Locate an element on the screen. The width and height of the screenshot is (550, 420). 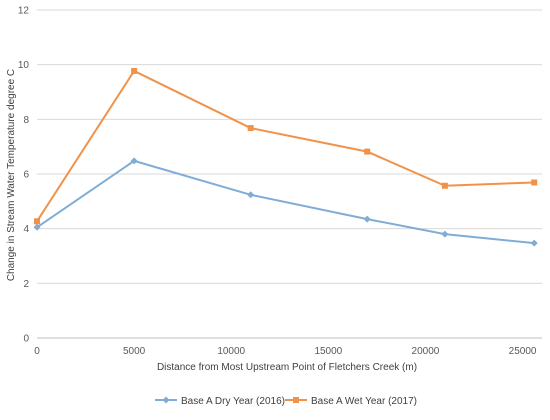
legend-label: Base A Dry Year (2016) is located at coordinates (233, 401).